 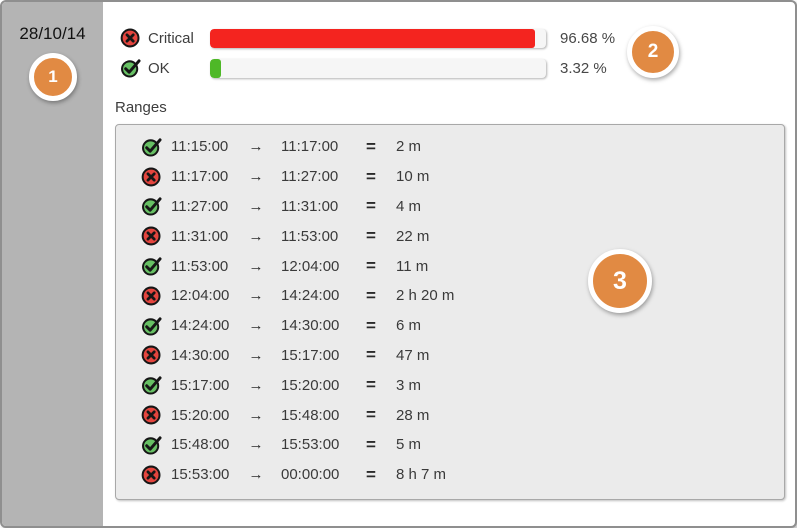 What do you see at coordinates (310, 177) in the screenshot?
I see `range-end: 11:27:00` at bounding box center [310, 177].